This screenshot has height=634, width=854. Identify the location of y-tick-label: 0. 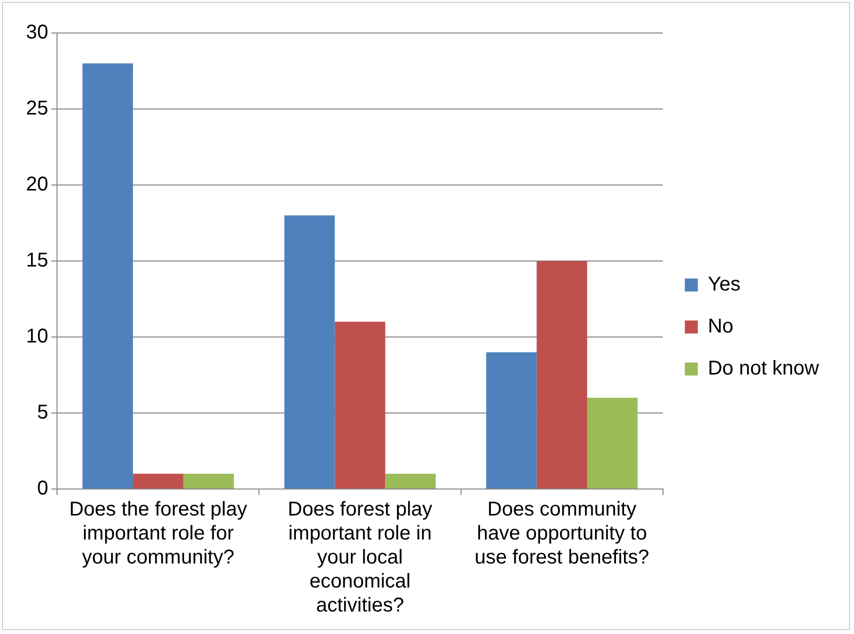
(42, 489).